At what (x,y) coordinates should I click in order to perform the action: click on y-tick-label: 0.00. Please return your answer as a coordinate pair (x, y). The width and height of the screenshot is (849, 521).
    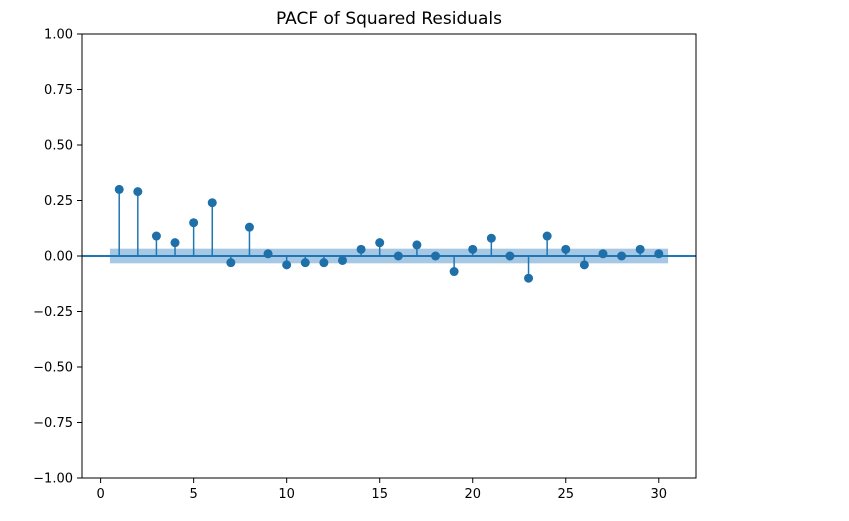
    Looking at the image, I should click on (58, 257).